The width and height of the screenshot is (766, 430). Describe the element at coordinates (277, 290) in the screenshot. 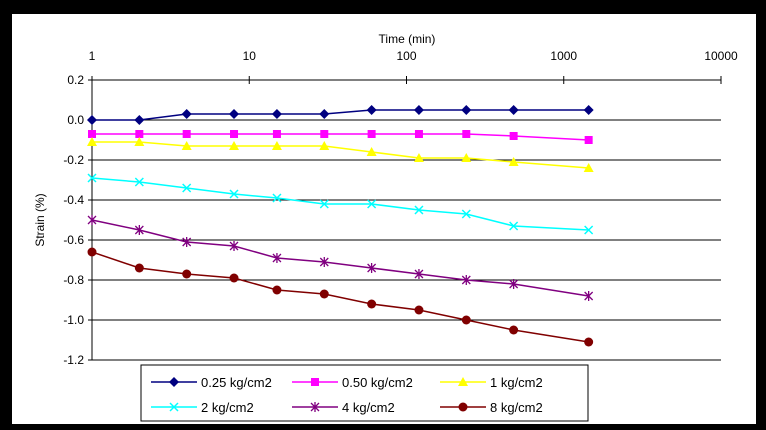

I see `series-5-point-4-shape` at that location.